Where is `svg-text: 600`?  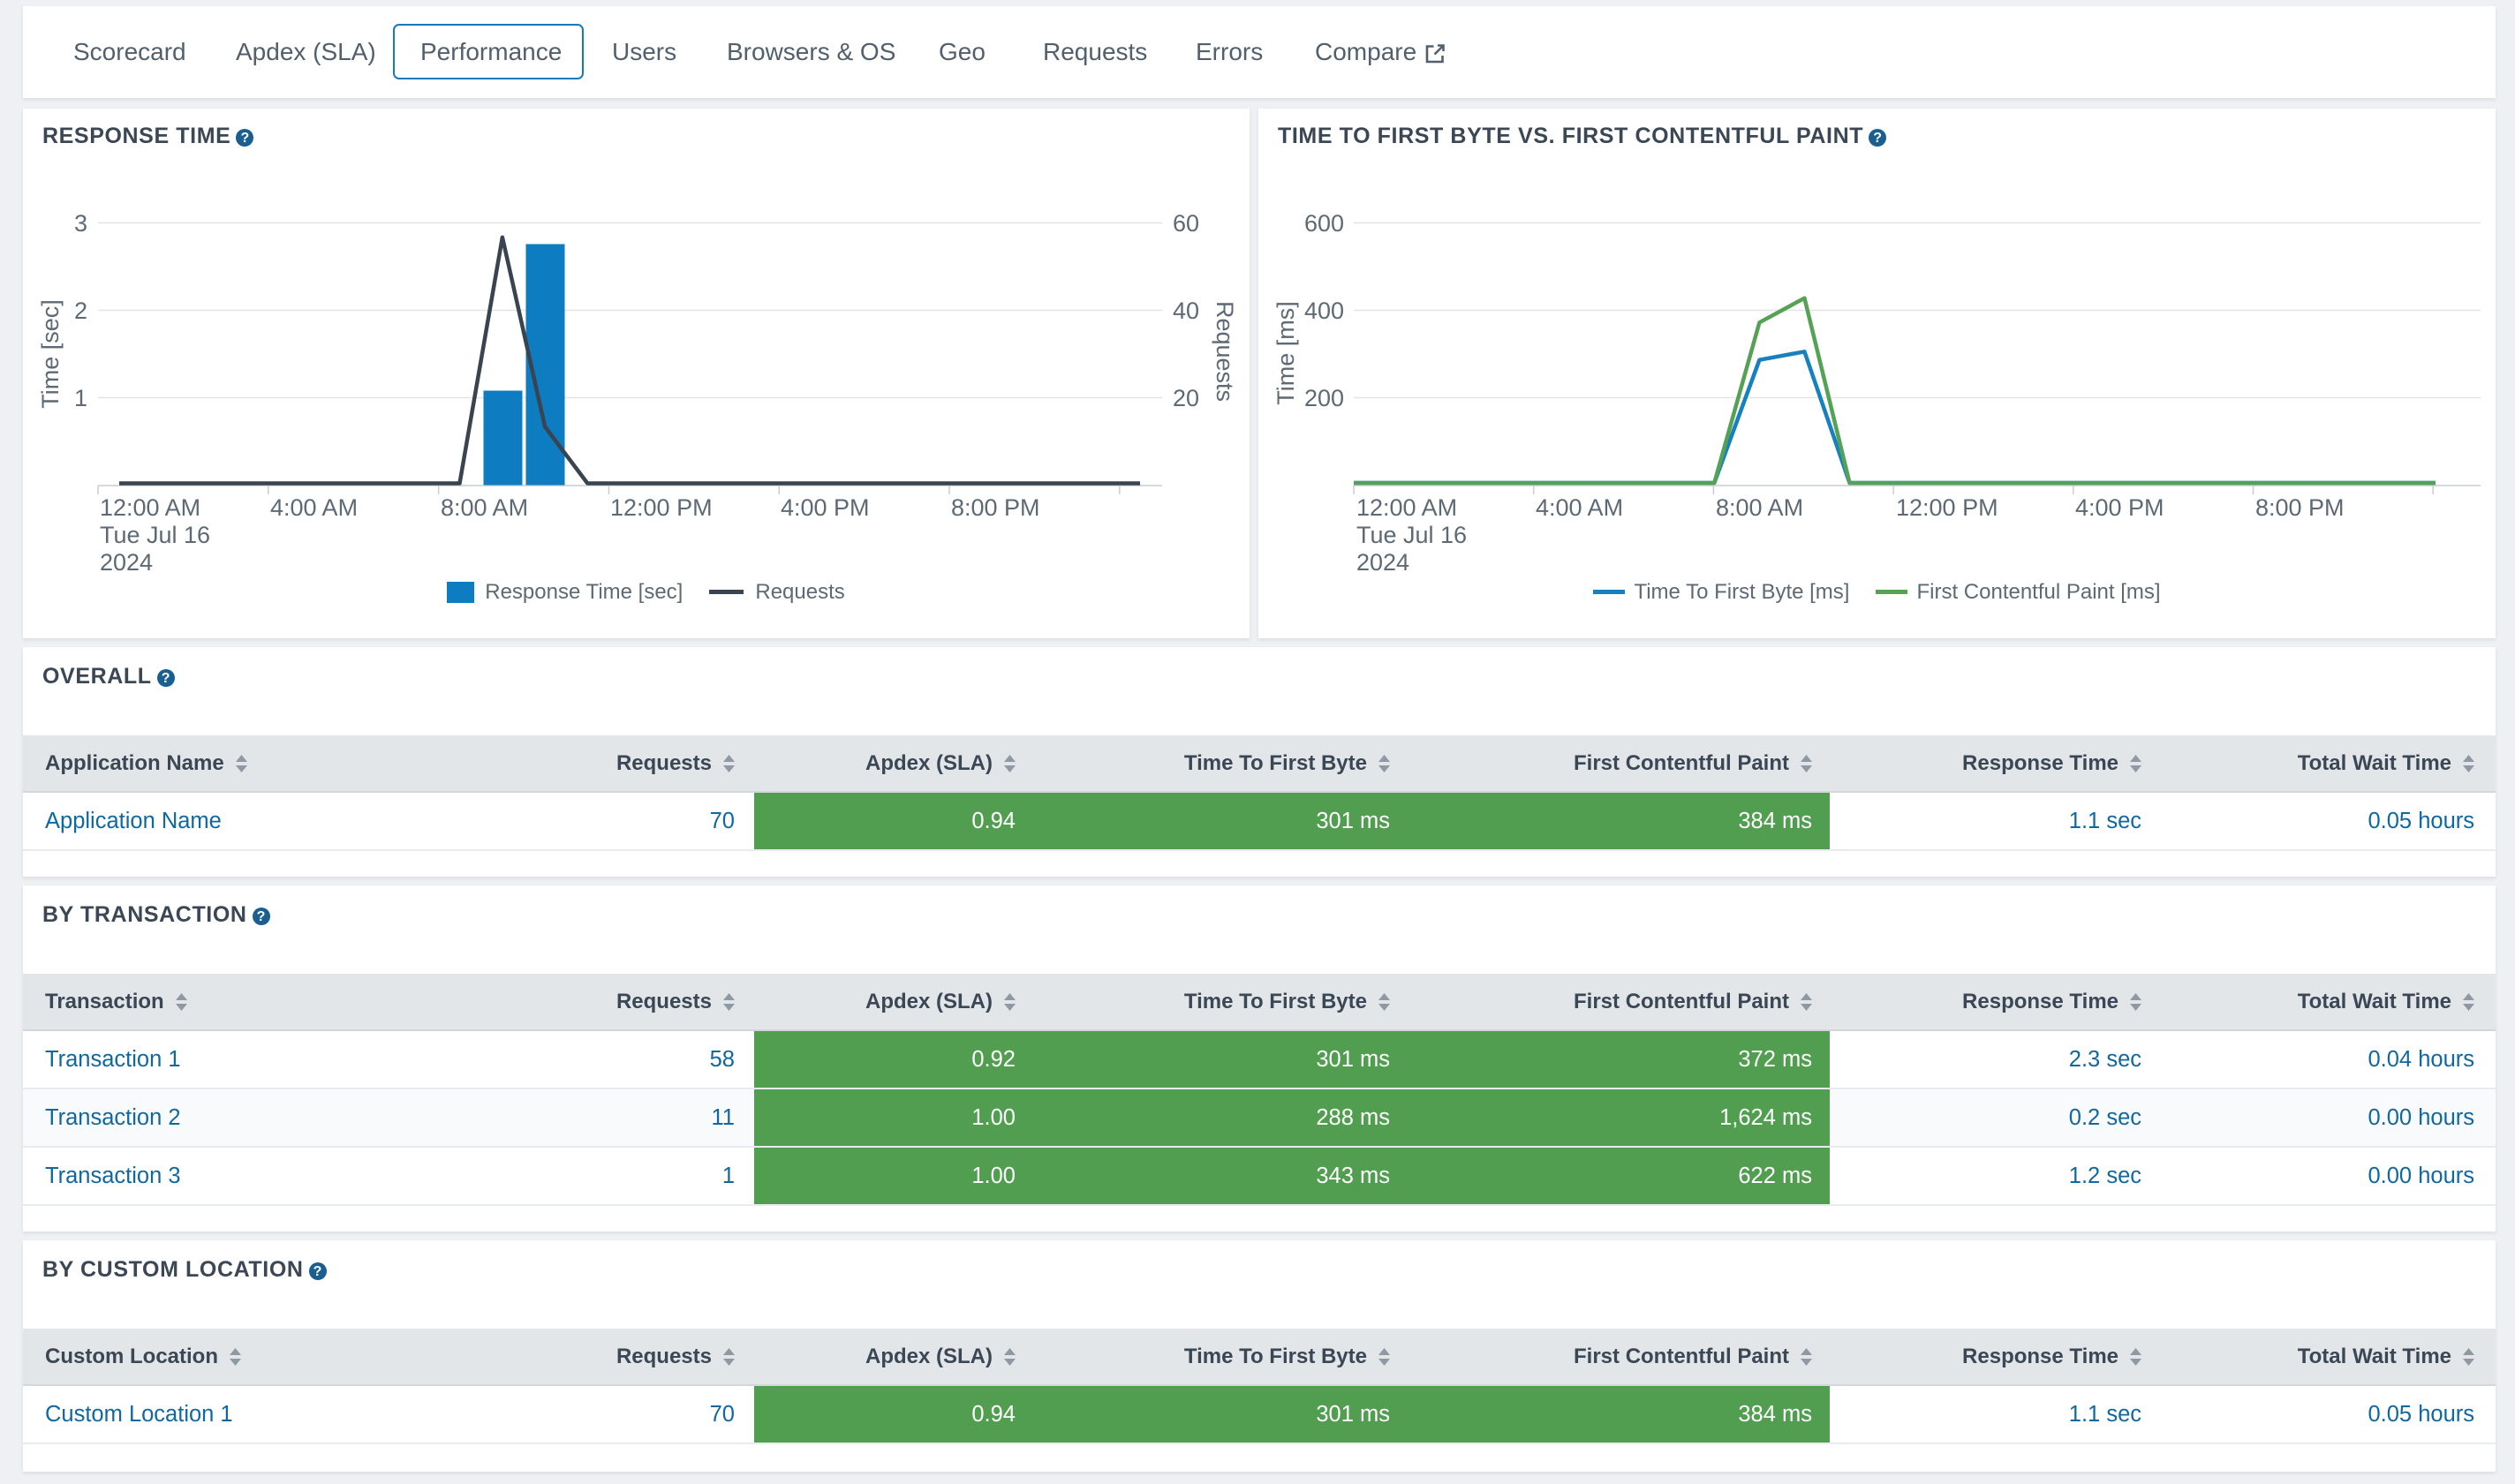 svg-text: 600 is located at coordinates (1324, 223).